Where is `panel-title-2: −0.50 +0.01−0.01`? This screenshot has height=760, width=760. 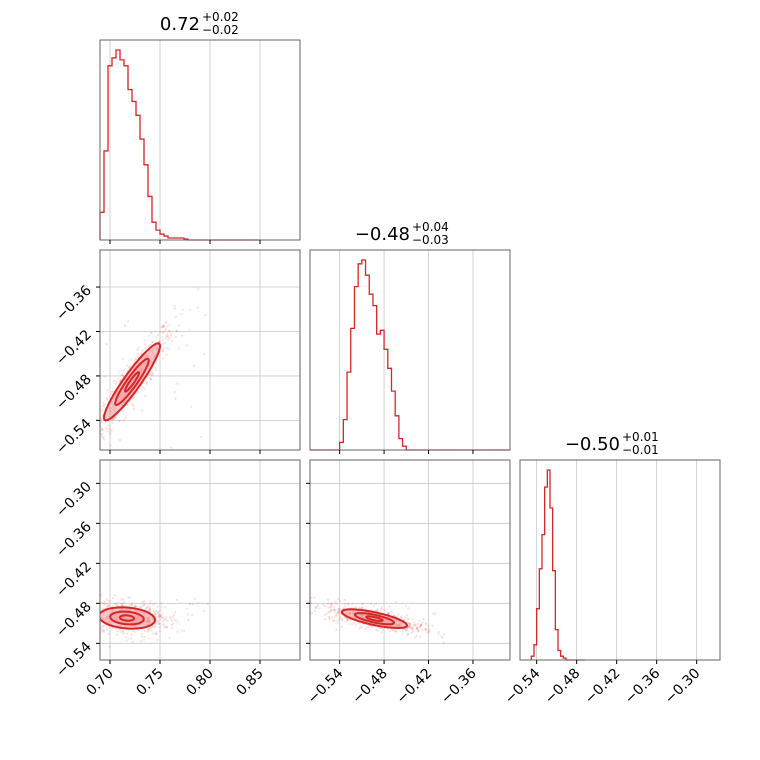 panel-title-2: −0.50 +0.01−0.01 is located at coordinates (612, 443).